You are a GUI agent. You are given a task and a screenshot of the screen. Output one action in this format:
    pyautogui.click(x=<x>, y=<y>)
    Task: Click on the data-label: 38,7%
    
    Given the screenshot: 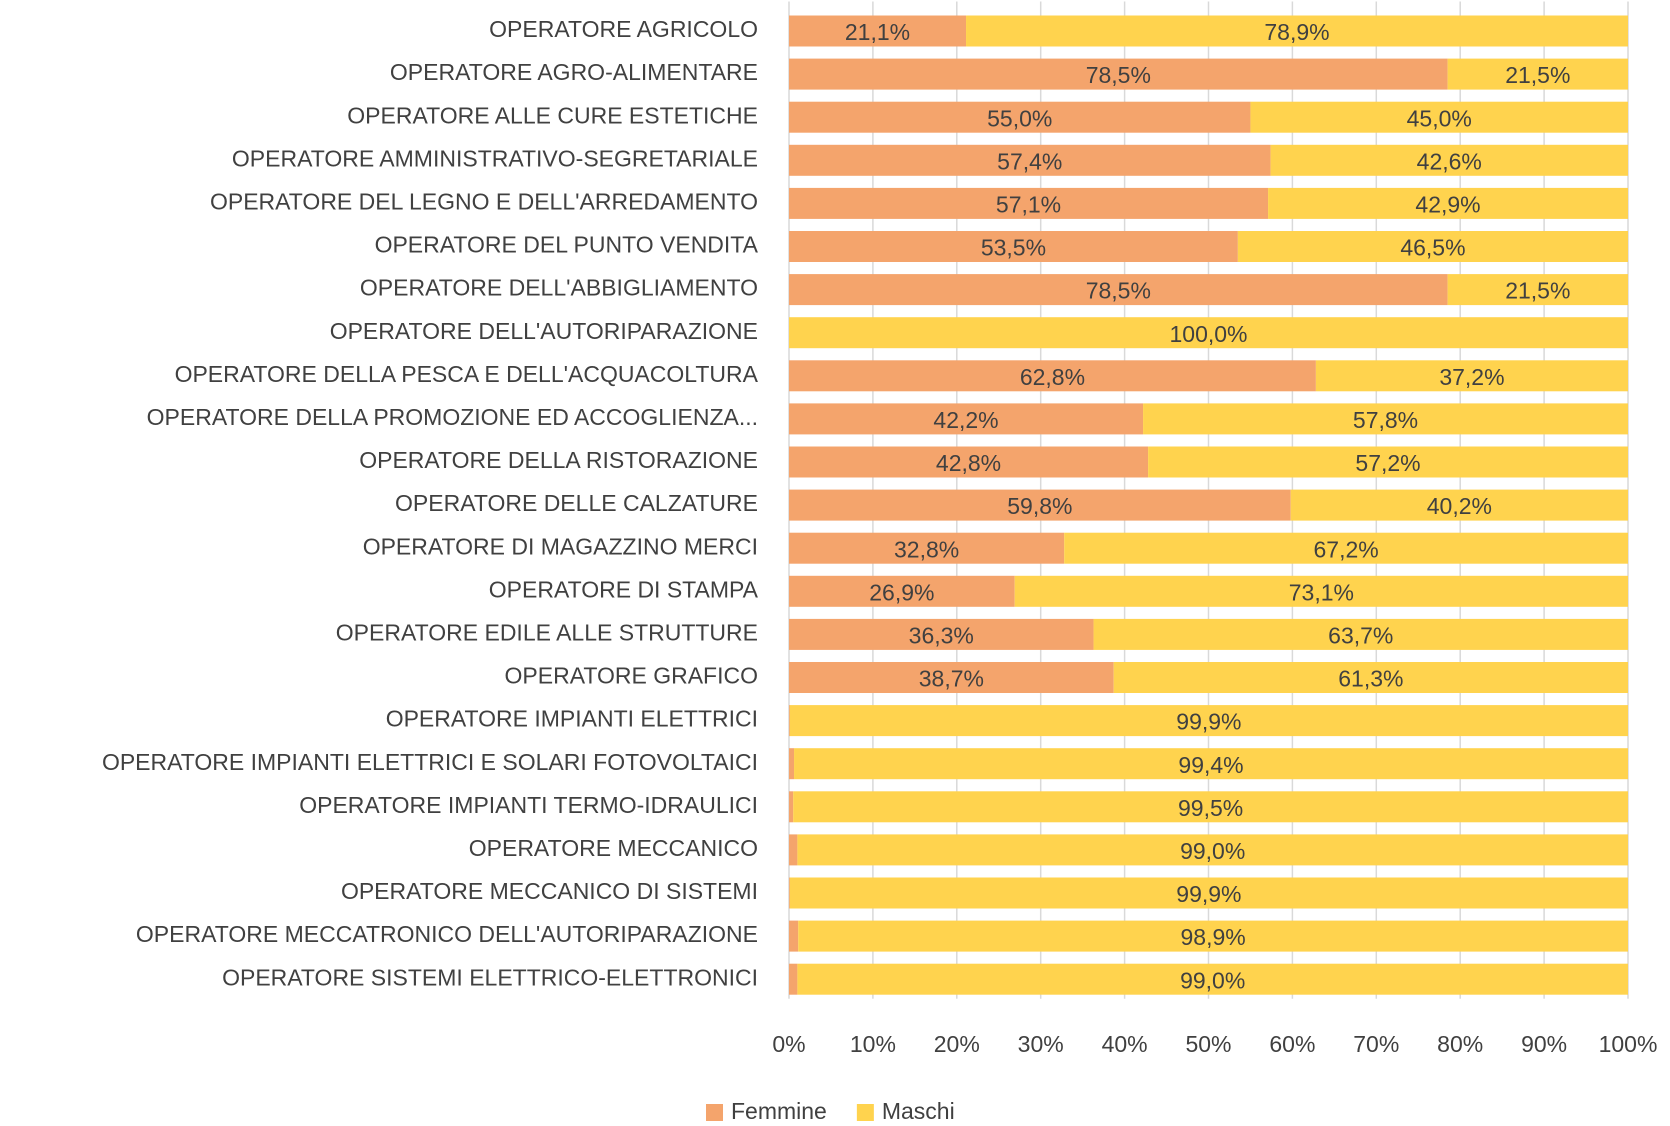 What is the action you would take?
    pyautogui.click(x=951, y=679)
    